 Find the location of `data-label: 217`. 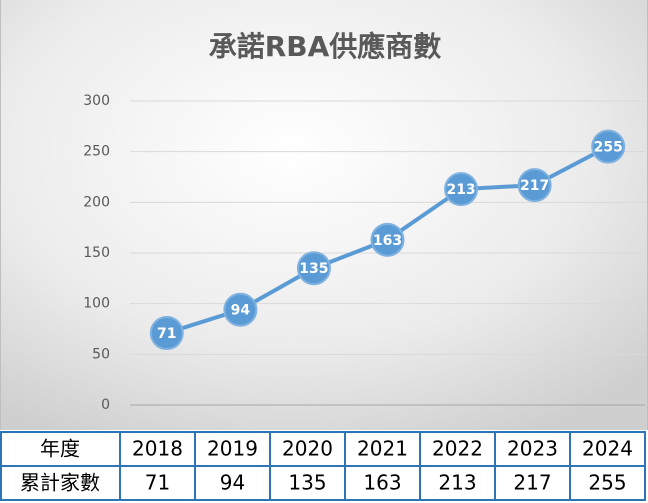

data-label: 217 is located at coordinates (534, 186).